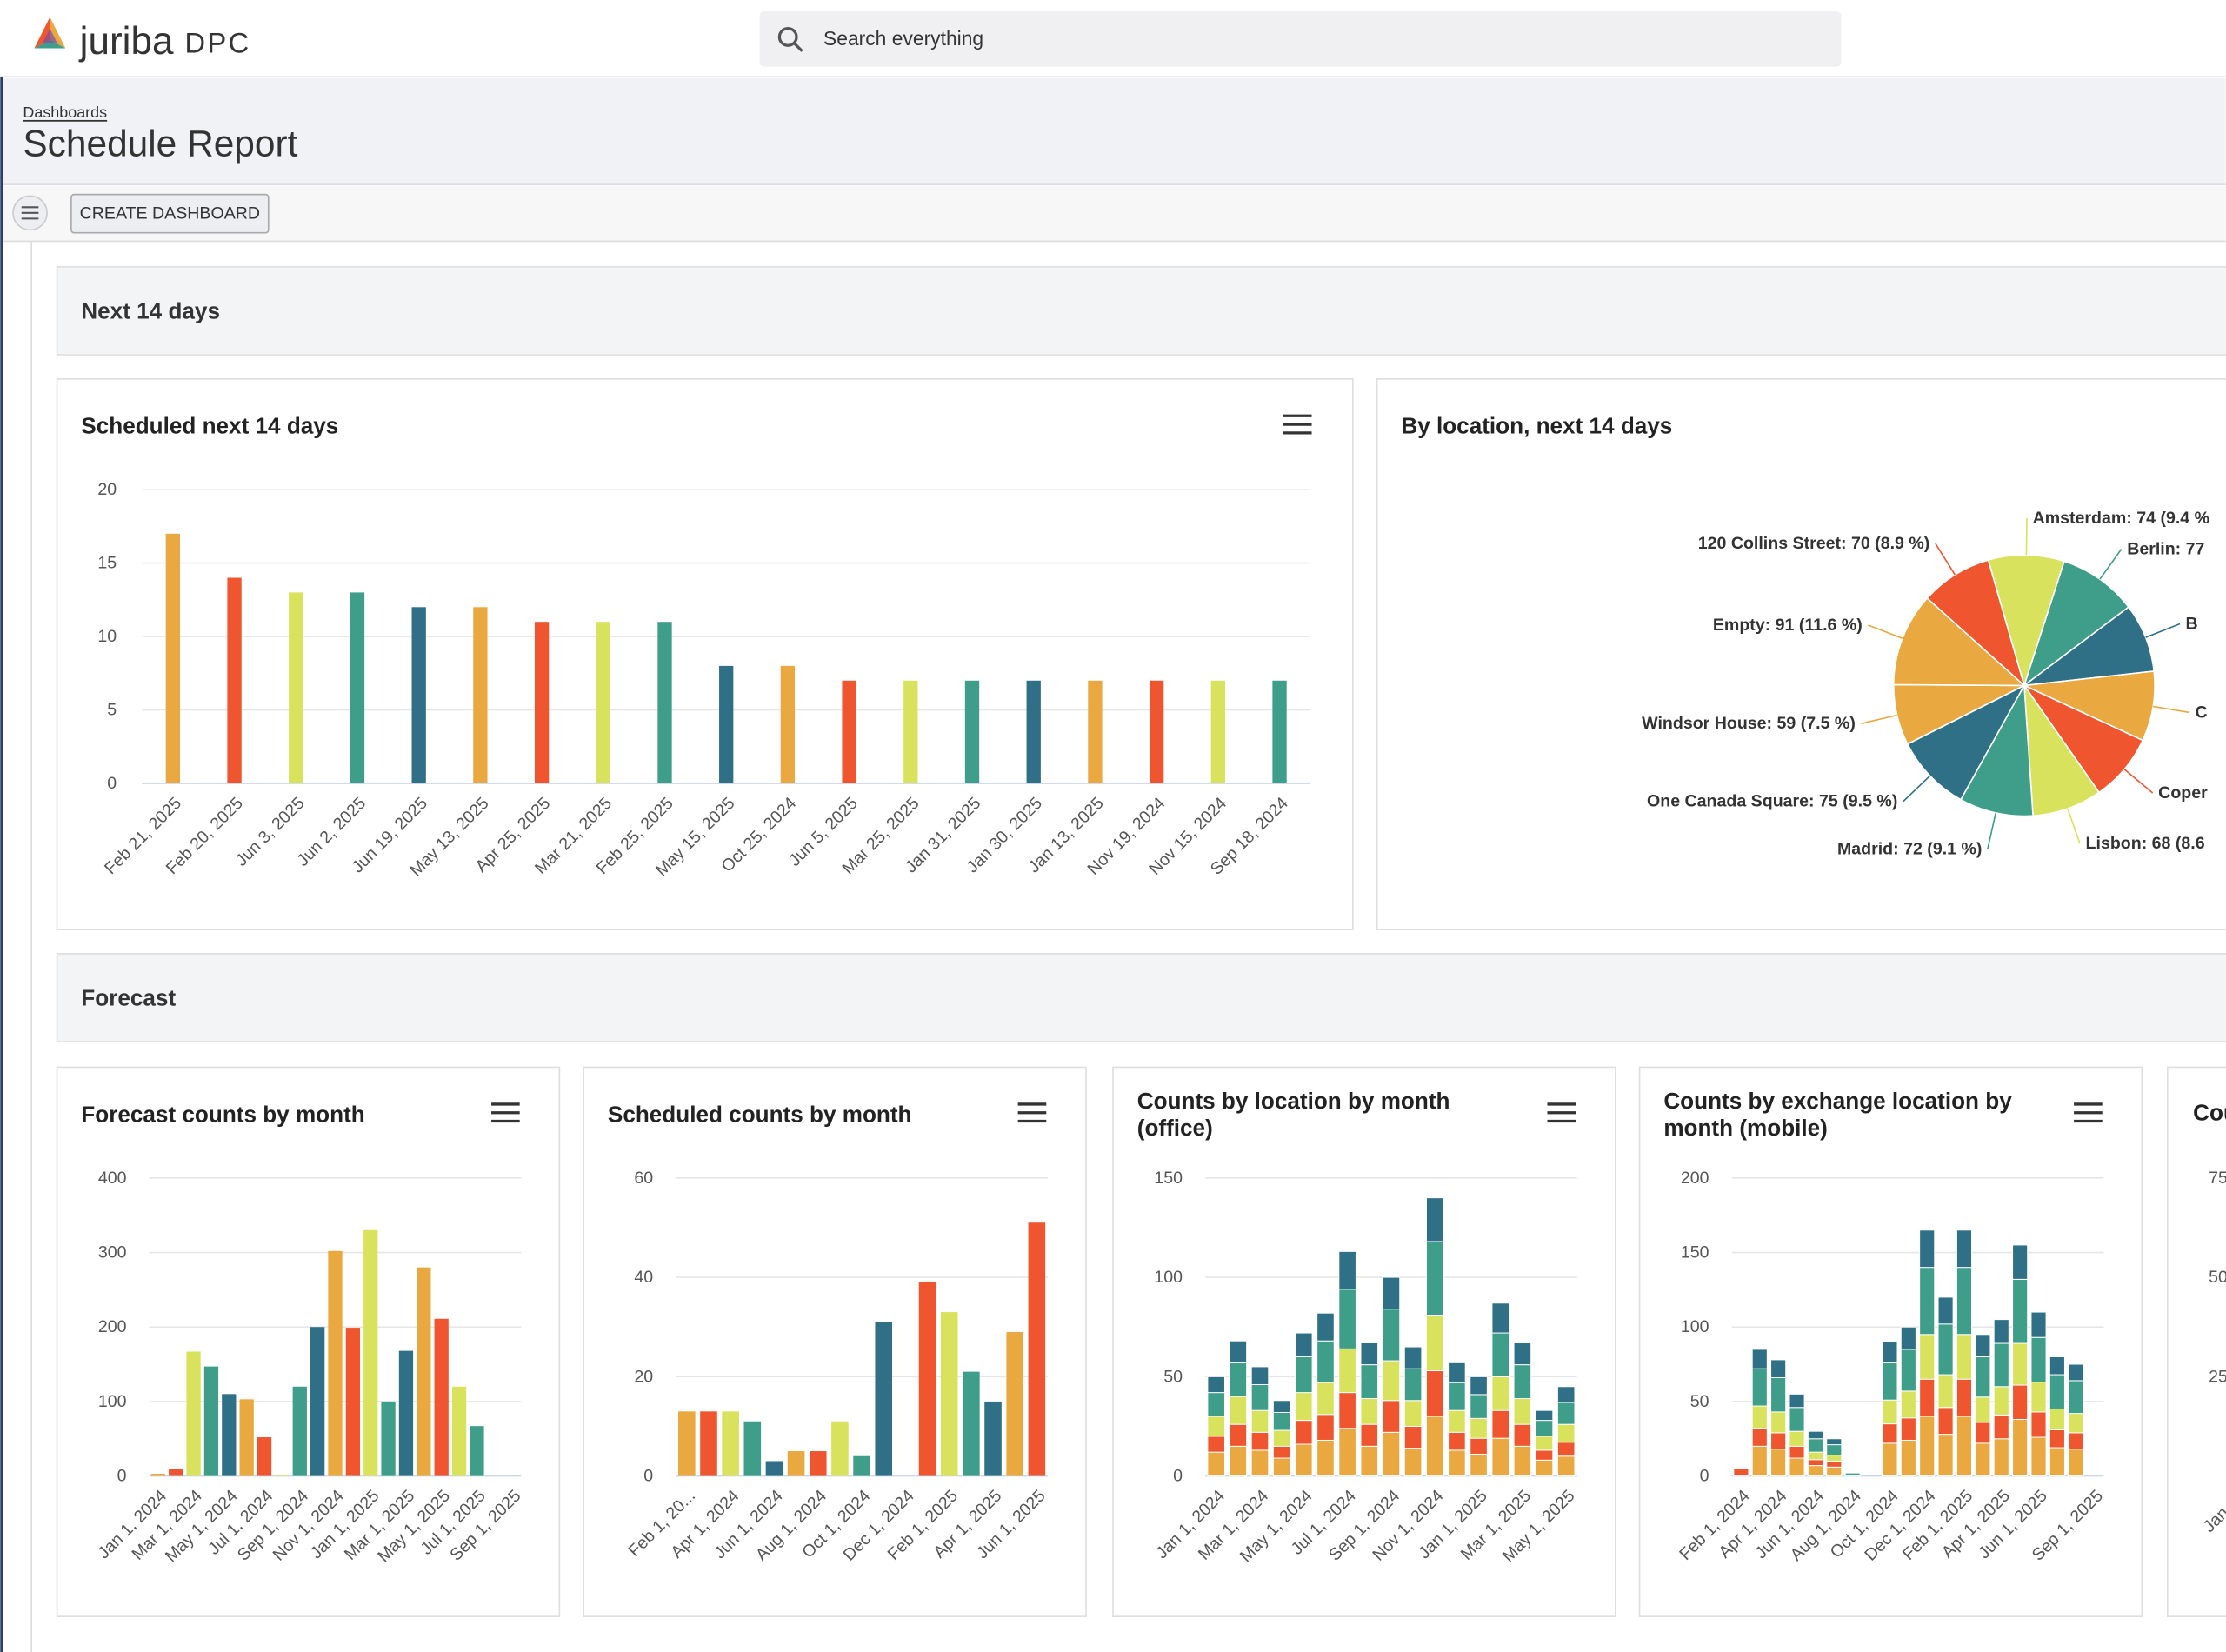 The width and height of the screenshot is (2226, 1652). Describe the element at coordinates (112, 1252) in the screenshot. I see `y-tick-label: 300` at that location.